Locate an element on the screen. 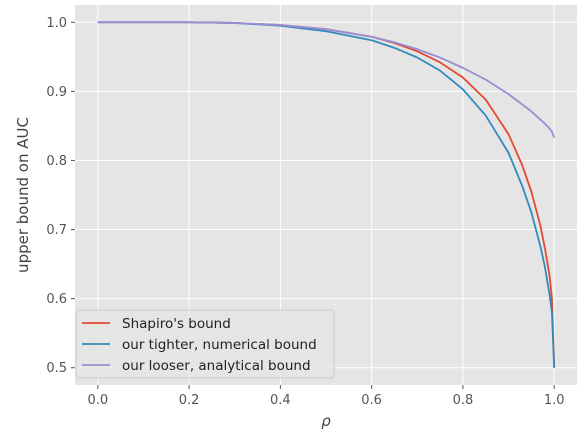 The image size is (582, 432). y-axis-ticks: 0.5 0.6 0.7 0.8 0.9 1.0 is located at coordinates (60, 196).